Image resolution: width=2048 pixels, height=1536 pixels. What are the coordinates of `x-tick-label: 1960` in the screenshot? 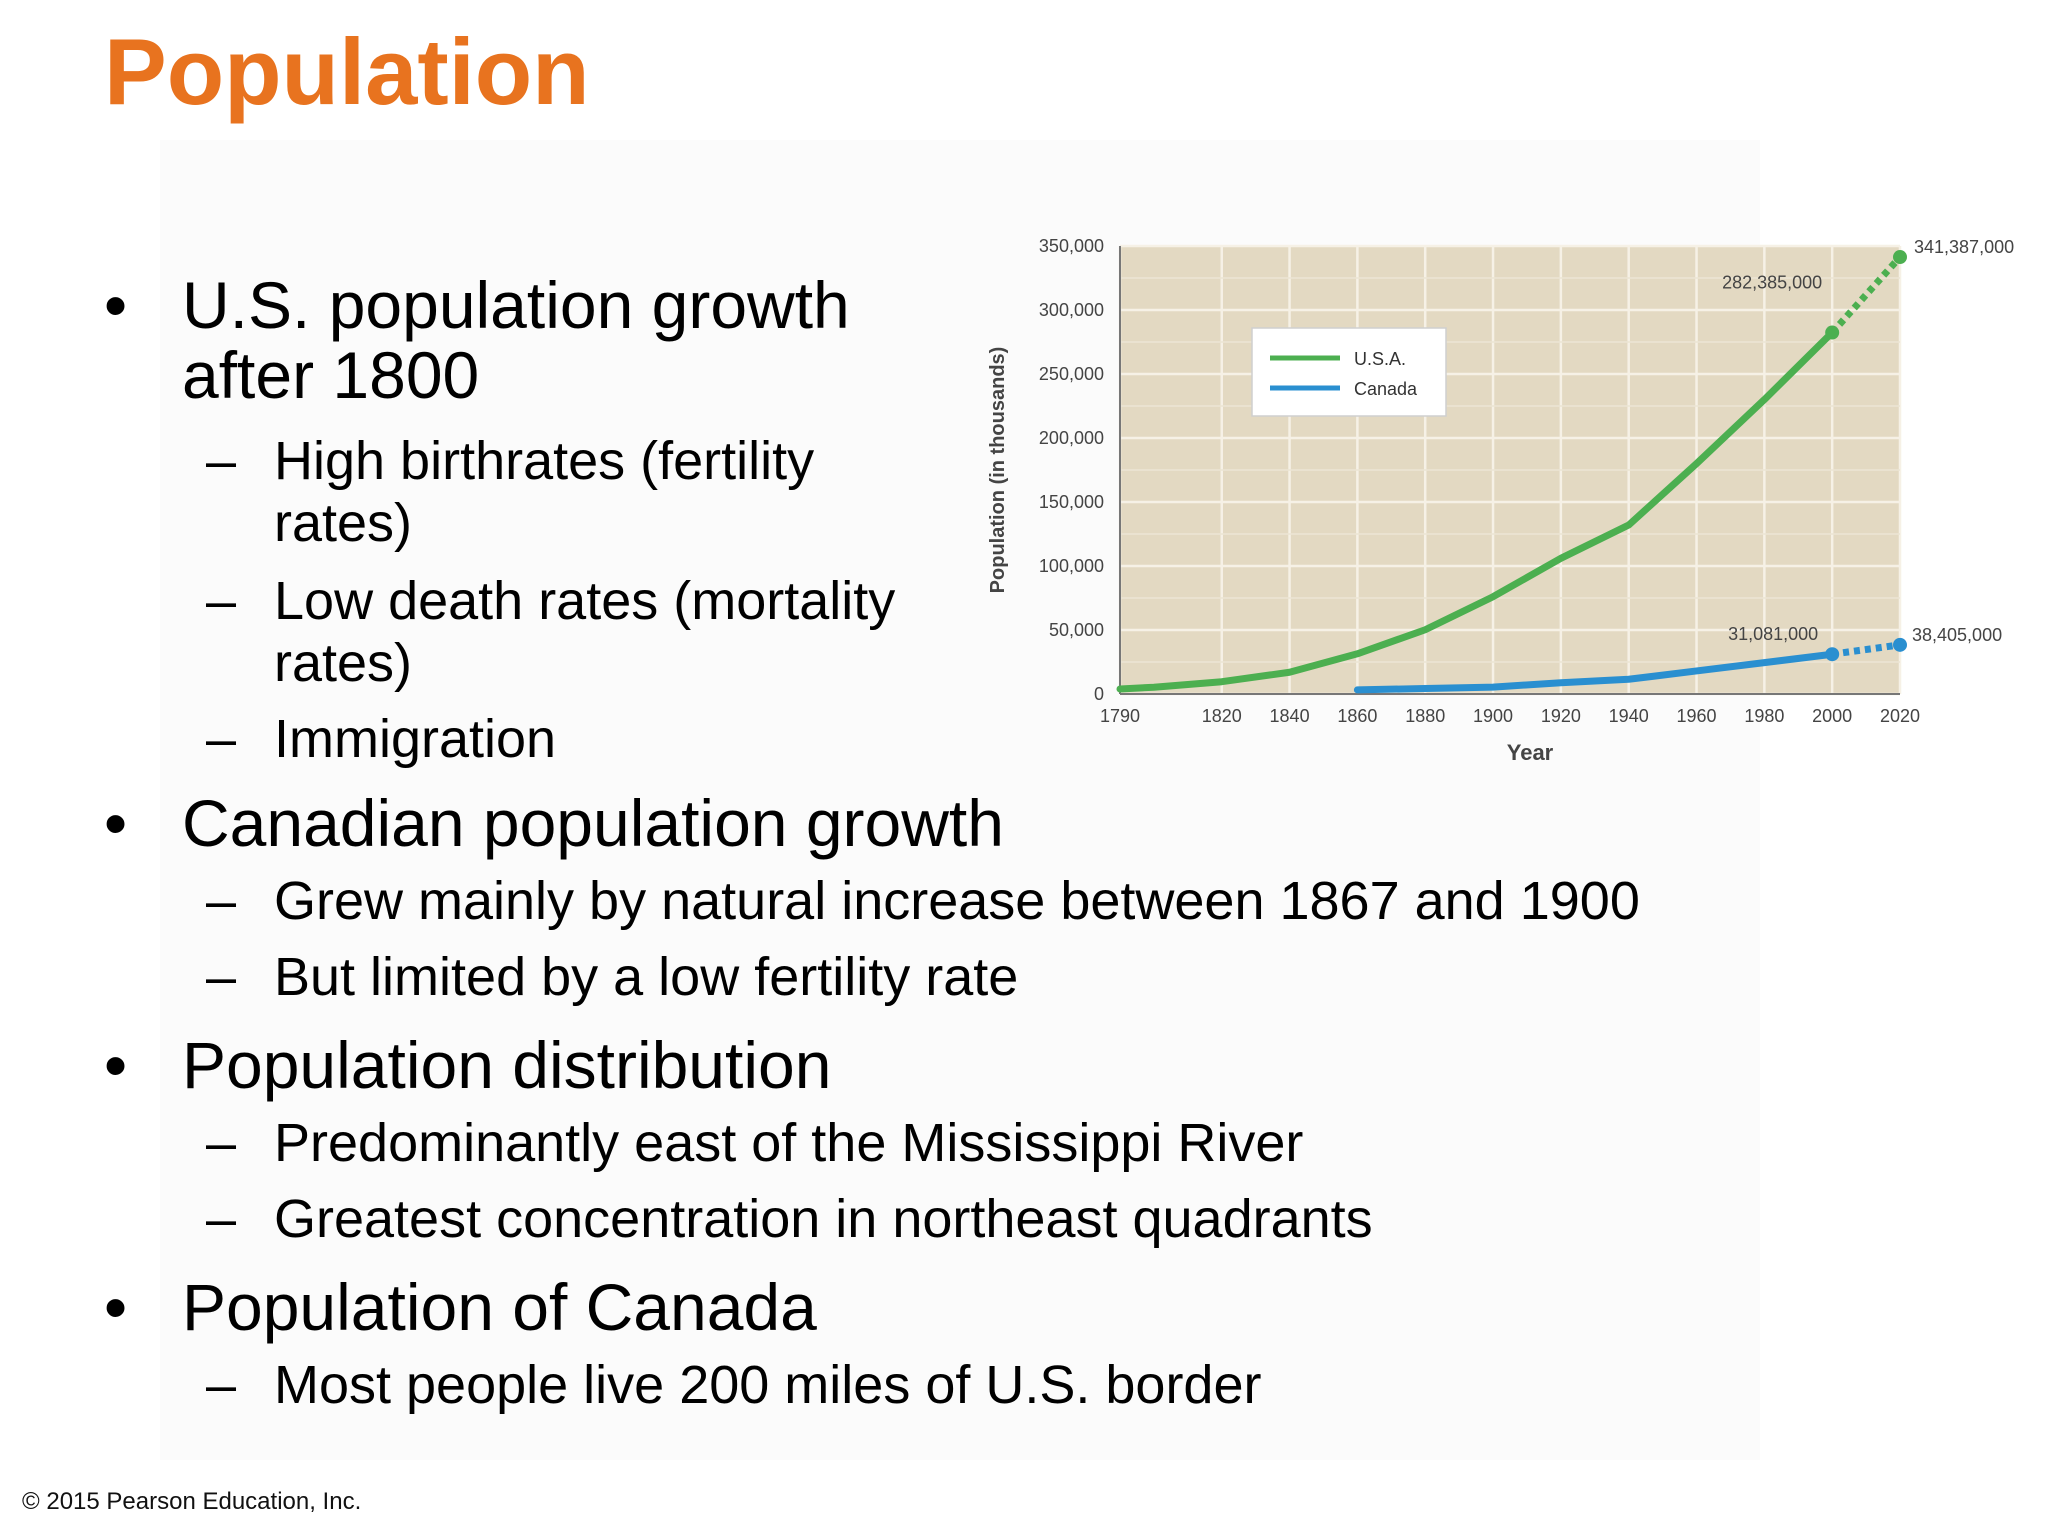 It's located at (1696, 716).